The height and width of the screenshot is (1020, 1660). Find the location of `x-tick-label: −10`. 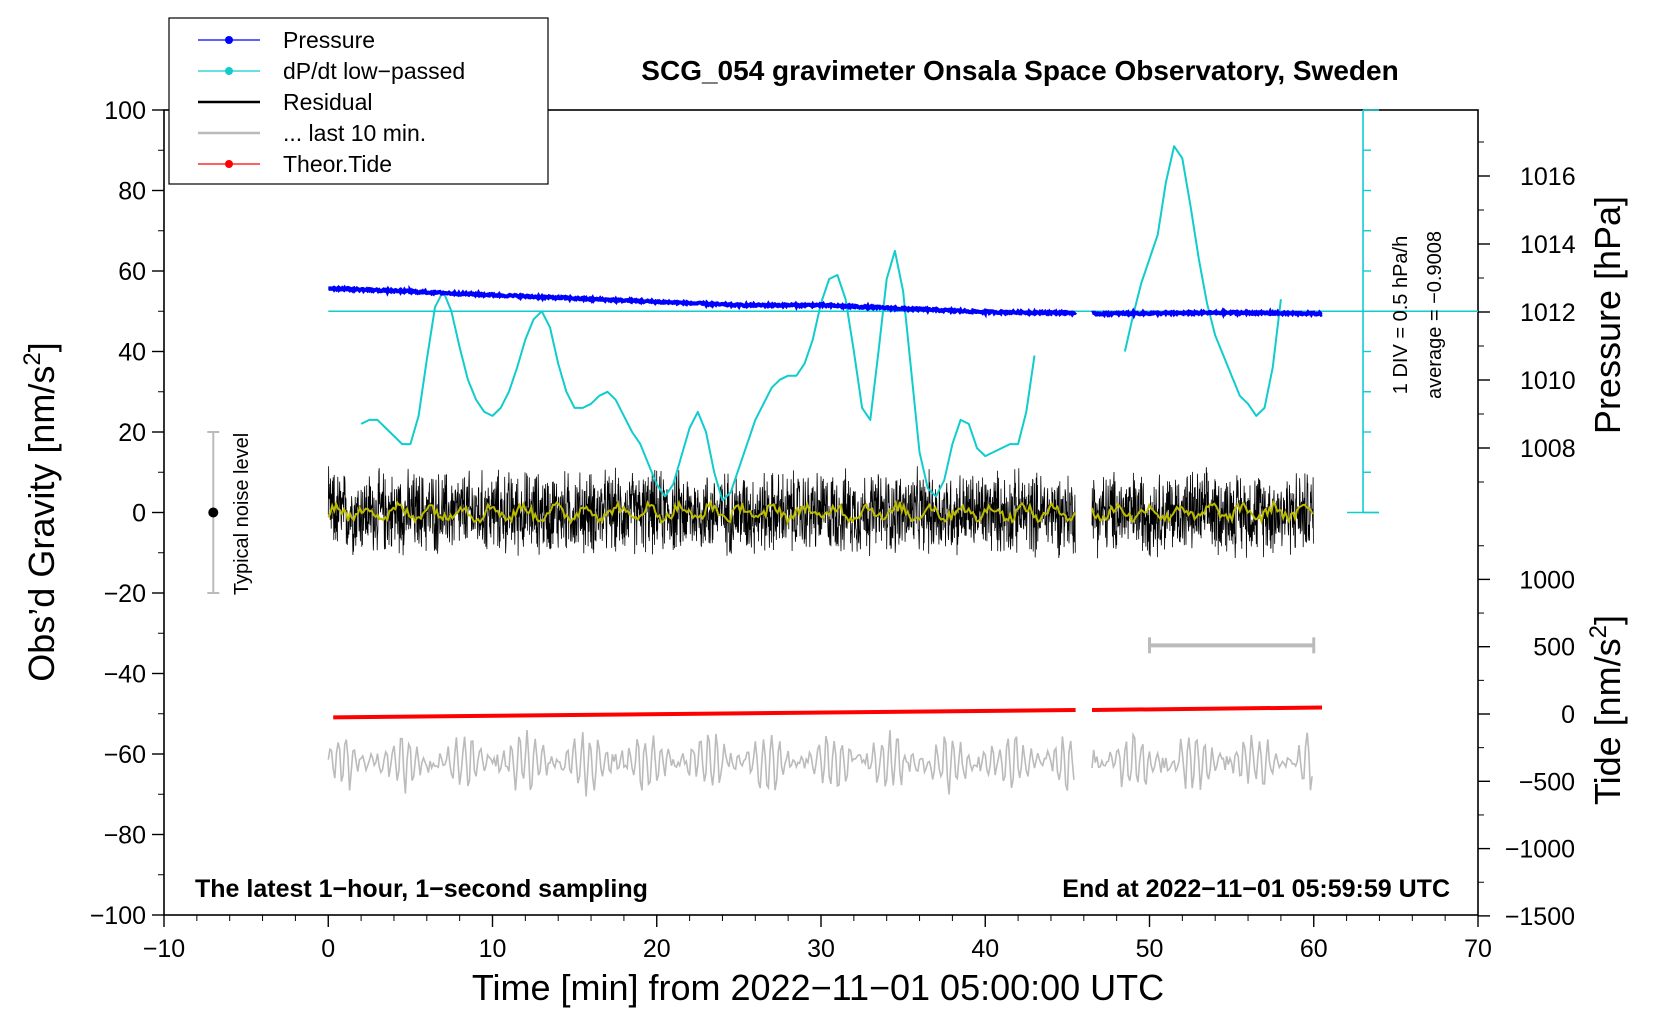

x-tick-label: −10 is located at coordinates (164, 949).